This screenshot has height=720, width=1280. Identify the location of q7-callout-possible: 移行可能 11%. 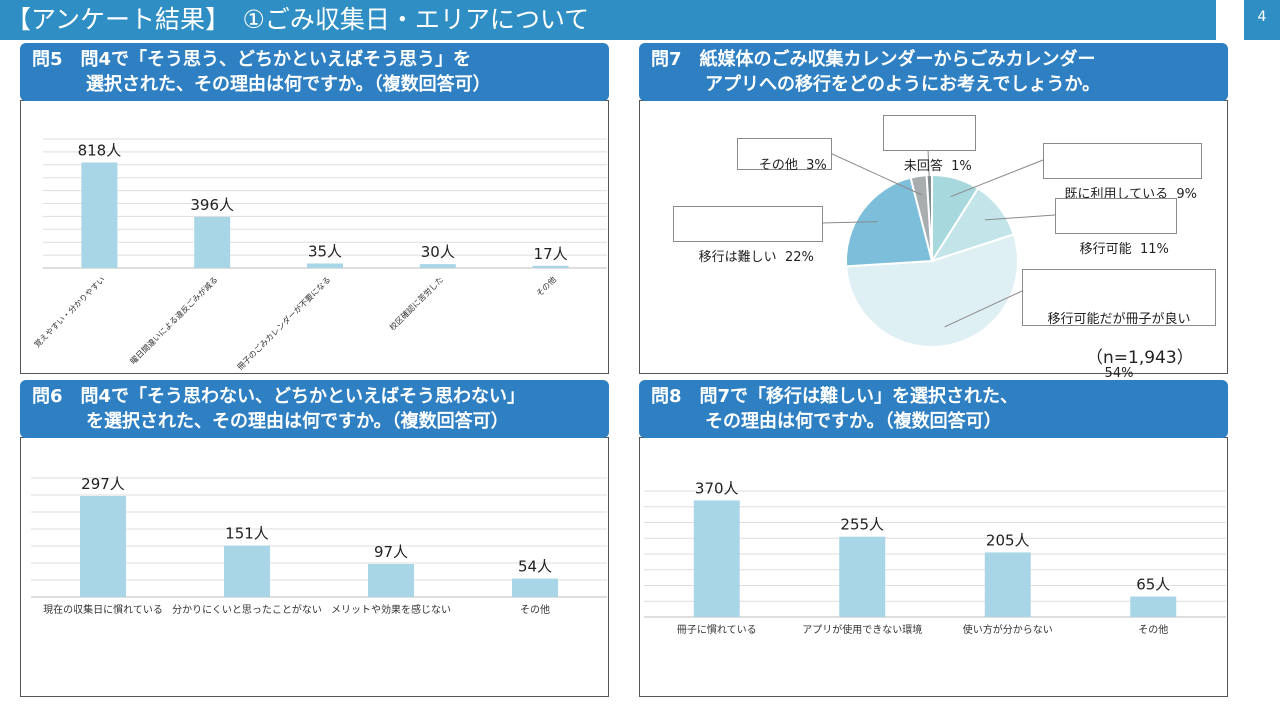
(1116, 227).